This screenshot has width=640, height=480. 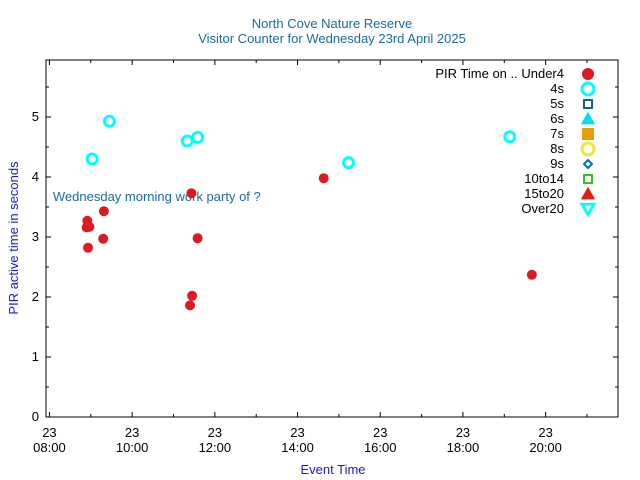 I want to click on legend-marker-7s, so click(x=588, y=134).